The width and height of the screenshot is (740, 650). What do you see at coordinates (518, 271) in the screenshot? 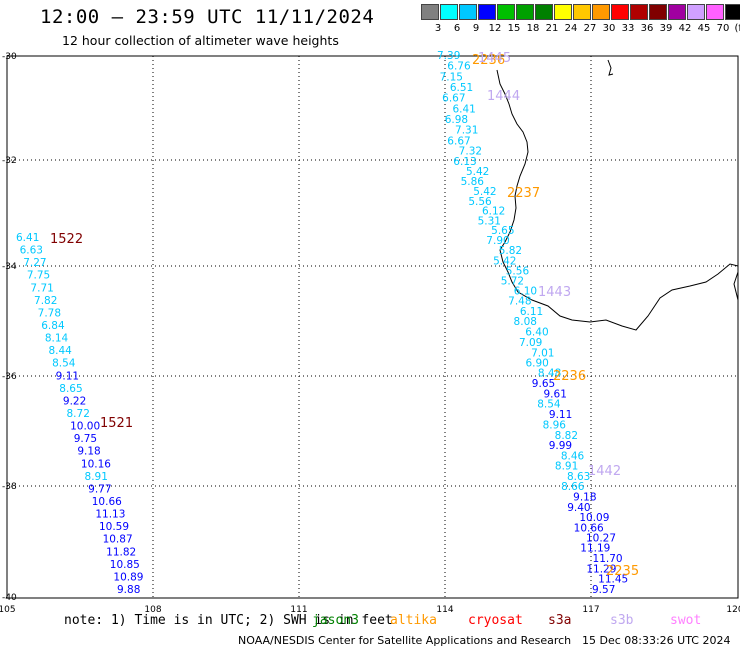
I see `swh-value: 5.56` at bounding box center [518, 271].